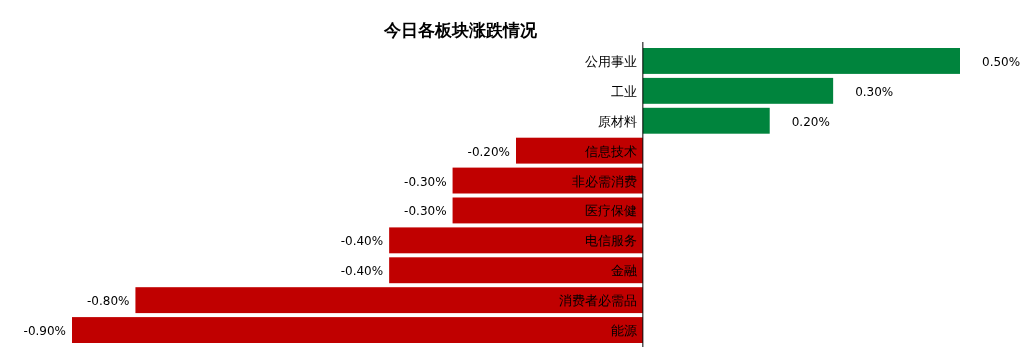 This screenshot has height=360, width=1022. I want to click on data-label: 0.50%, so click(1001, 61).